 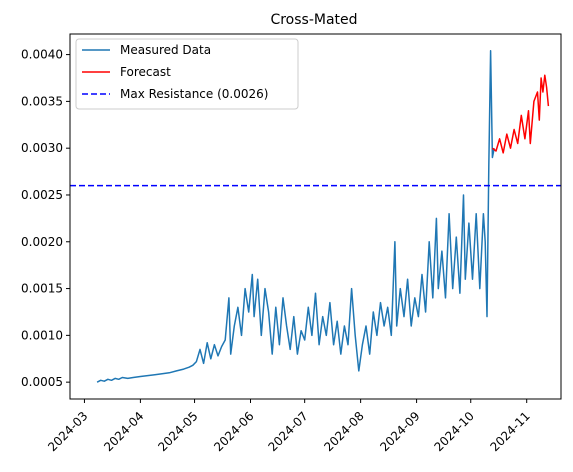 I want to click on series-line-forecast, so click(x=520, y=114).